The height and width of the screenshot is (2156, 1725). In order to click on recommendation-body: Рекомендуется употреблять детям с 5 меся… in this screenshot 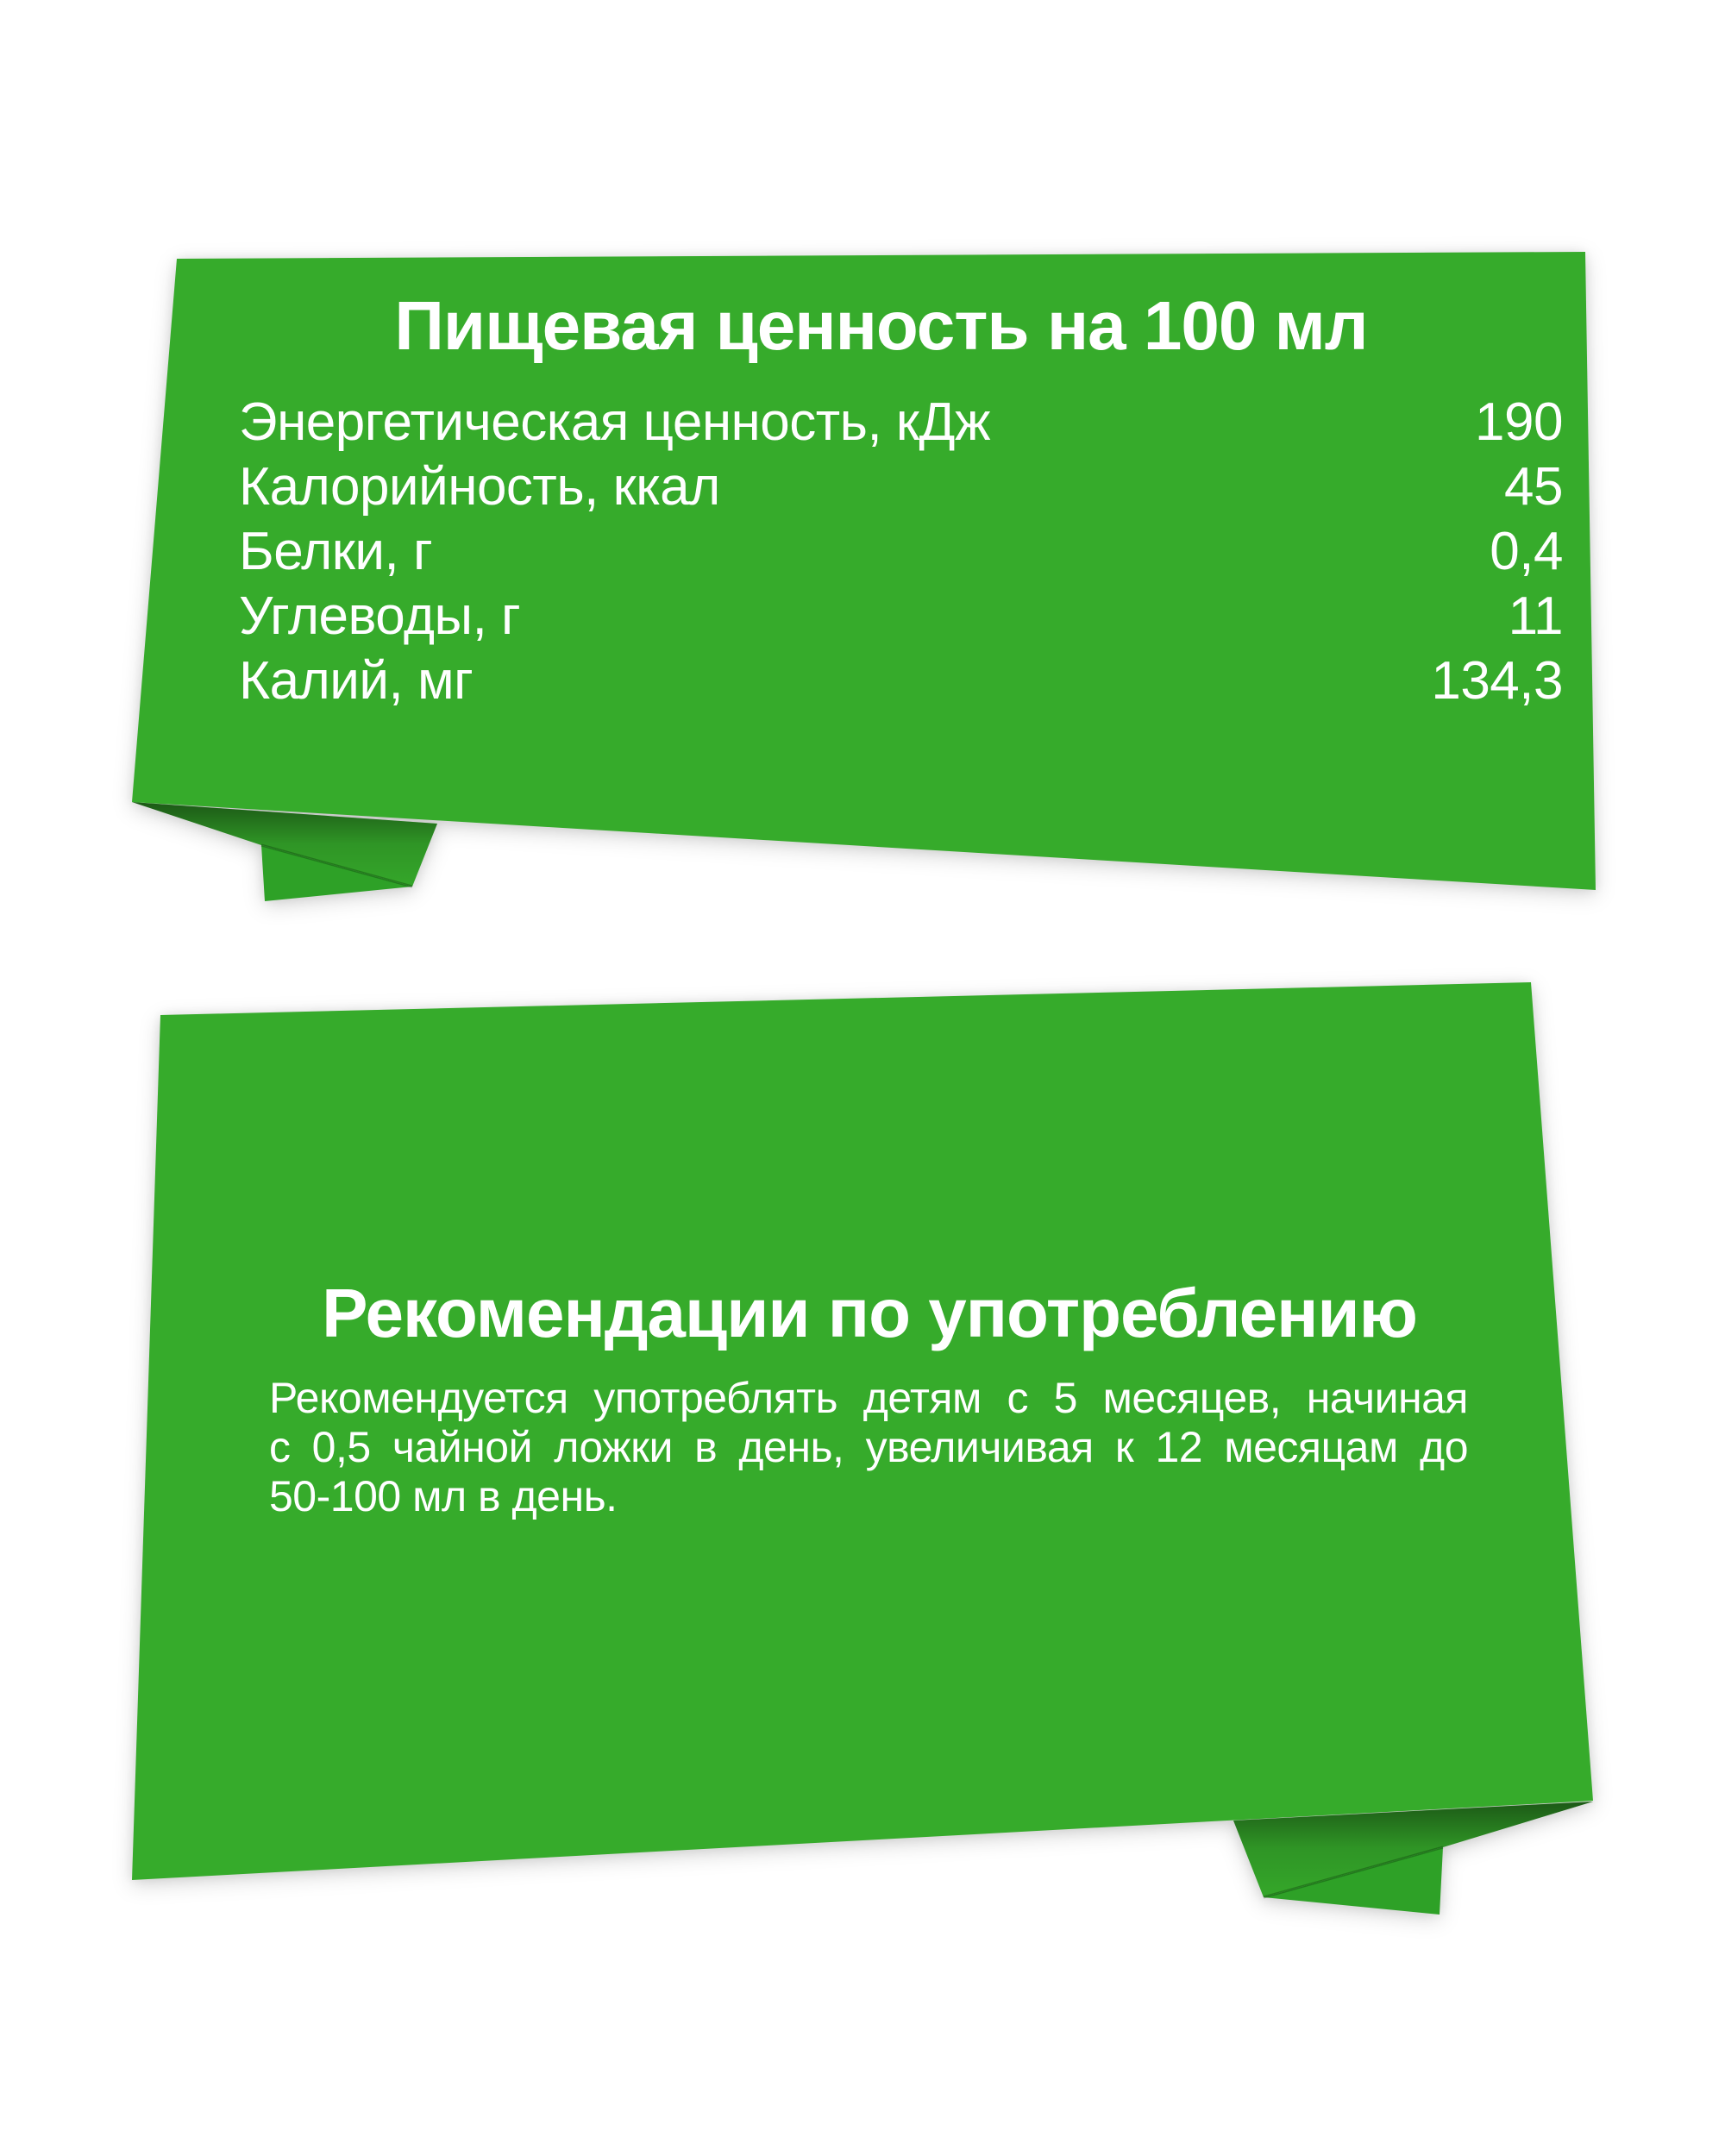, I will do `click(869, 1447)`.